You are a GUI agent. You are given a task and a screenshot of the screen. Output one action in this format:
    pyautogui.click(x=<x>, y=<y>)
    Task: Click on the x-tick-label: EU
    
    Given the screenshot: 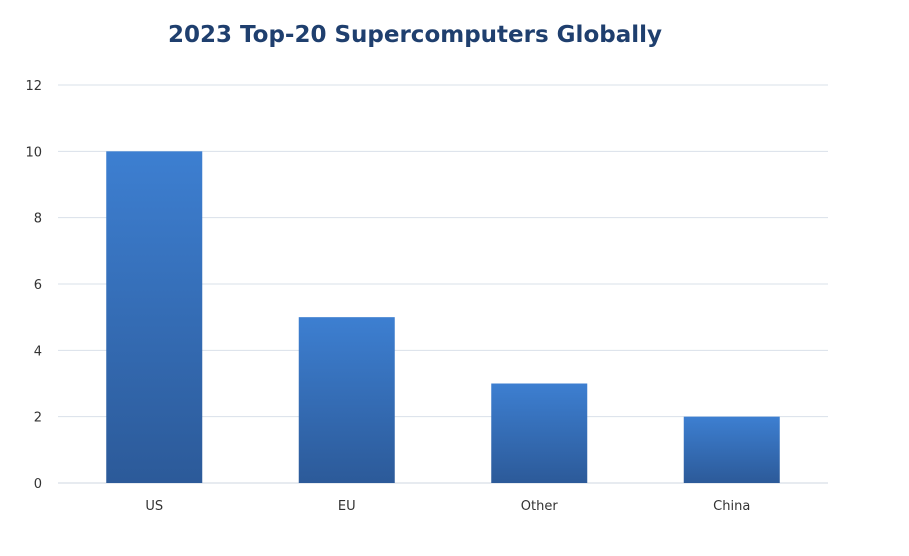 What is the action you would take?
    pyautogui.click(x=347, y=506)
    